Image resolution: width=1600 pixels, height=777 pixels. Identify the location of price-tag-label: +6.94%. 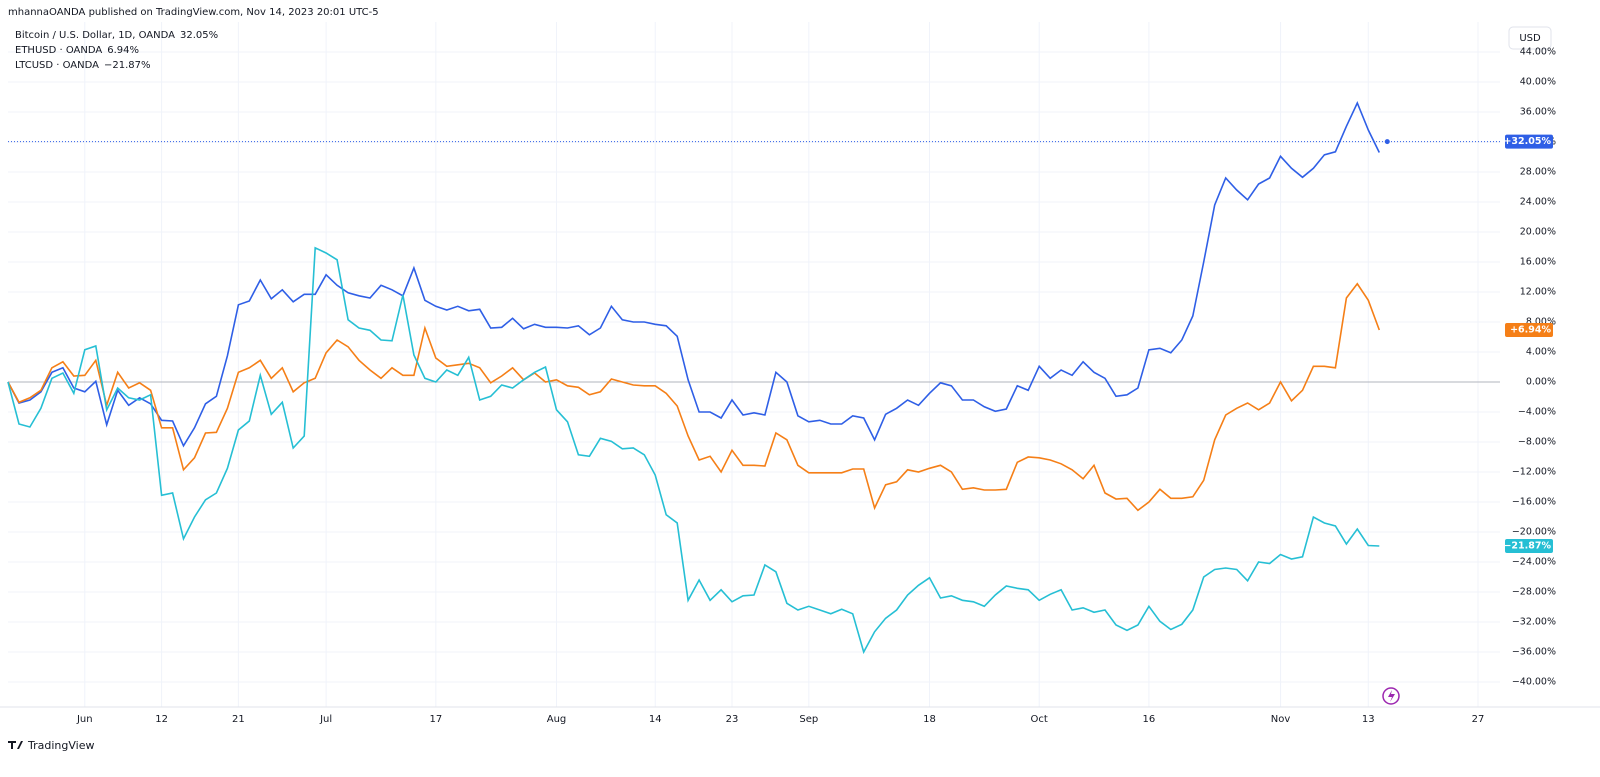
(1530, 329).